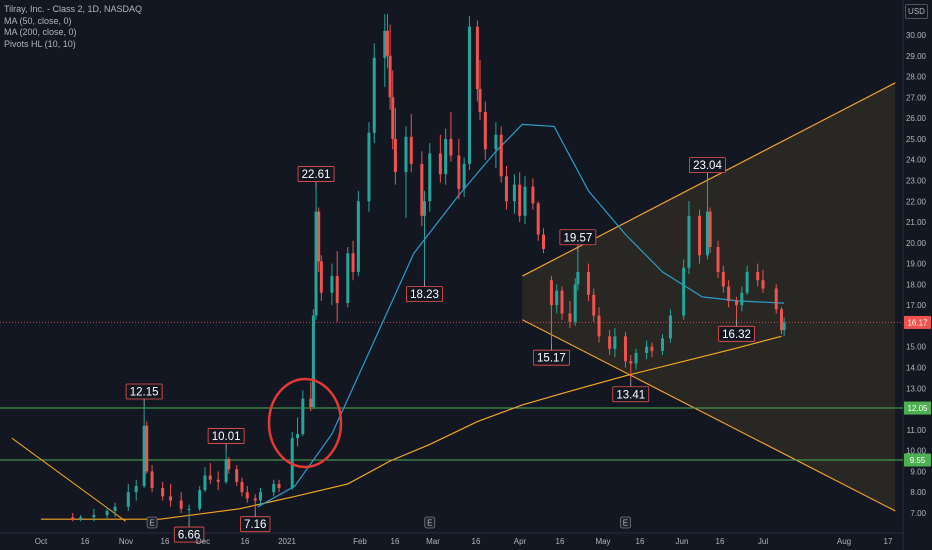 The image size is (932, 550). I want to click on ma50-legend: MA (50, close, 0), so click(38, 20).